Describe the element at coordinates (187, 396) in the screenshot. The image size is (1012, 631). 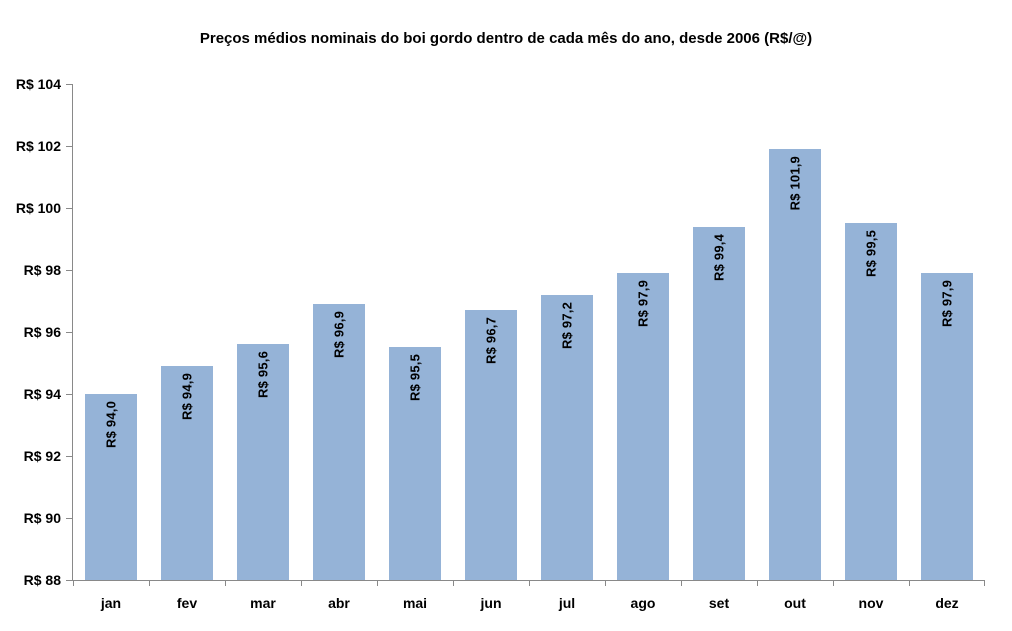
I see `bar-value-label: R$ 94,9` at that location.